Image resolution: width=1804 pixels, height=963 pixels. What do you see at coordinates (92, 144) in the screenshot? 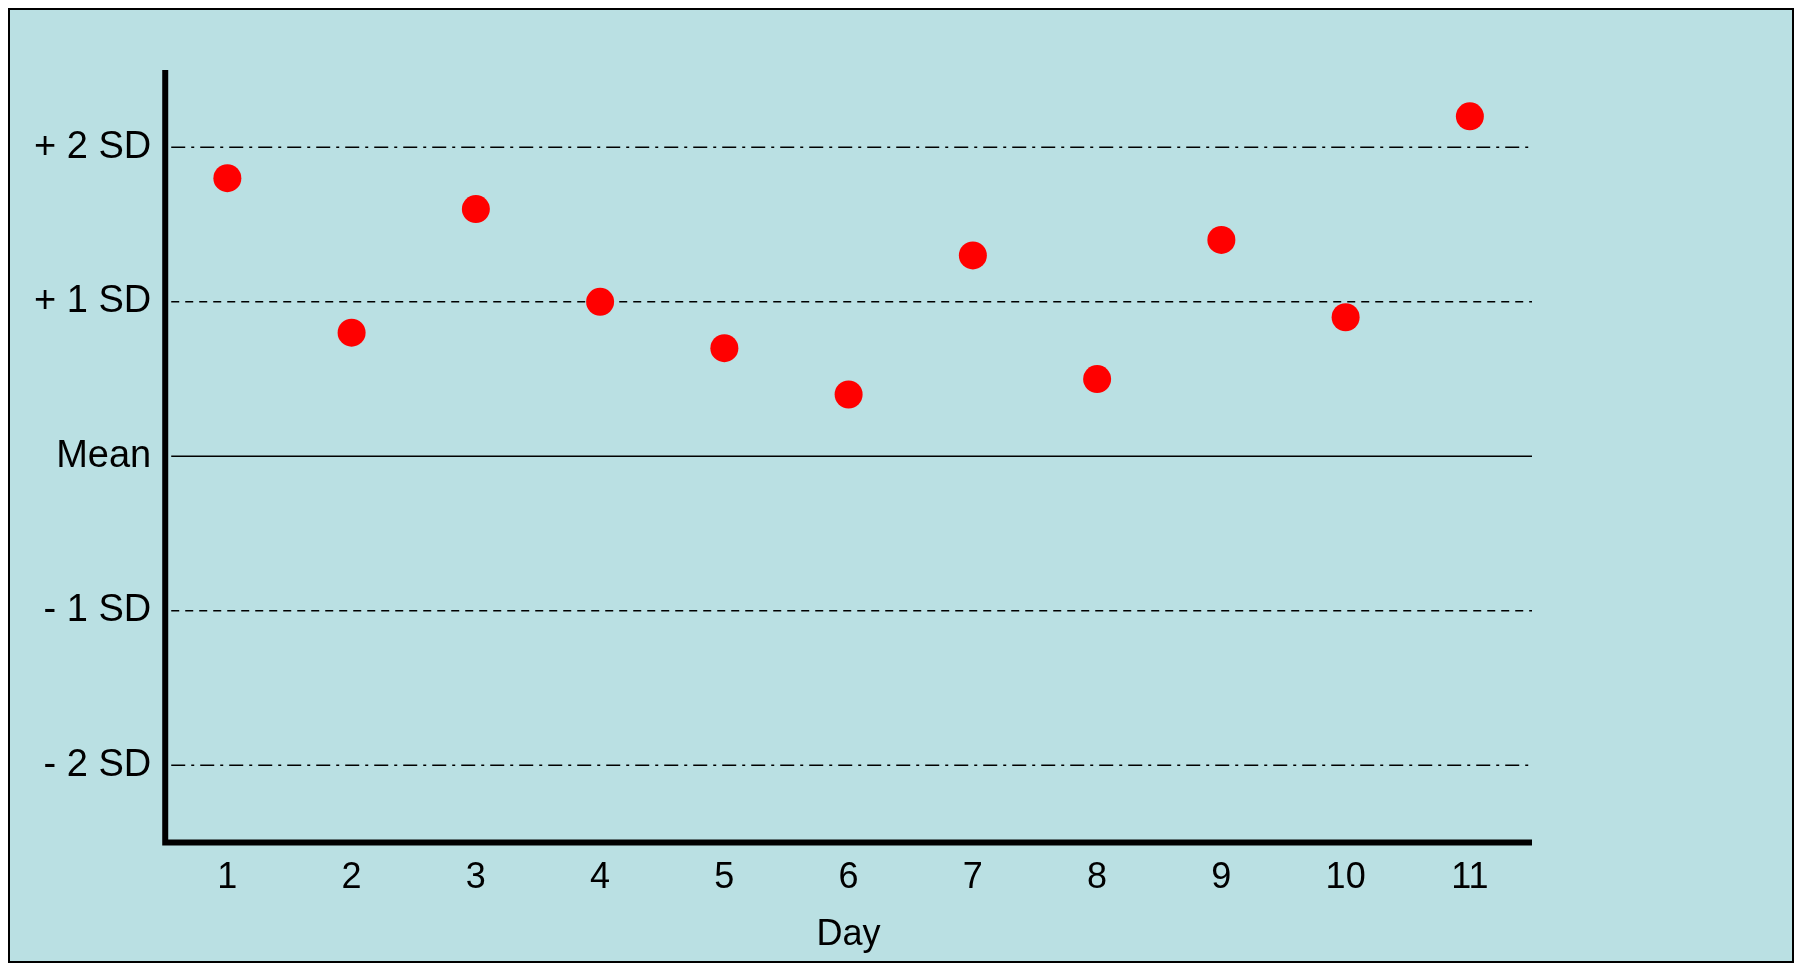
I see `y-tick-label: + 2 SD` at bounding box center [92, 144].